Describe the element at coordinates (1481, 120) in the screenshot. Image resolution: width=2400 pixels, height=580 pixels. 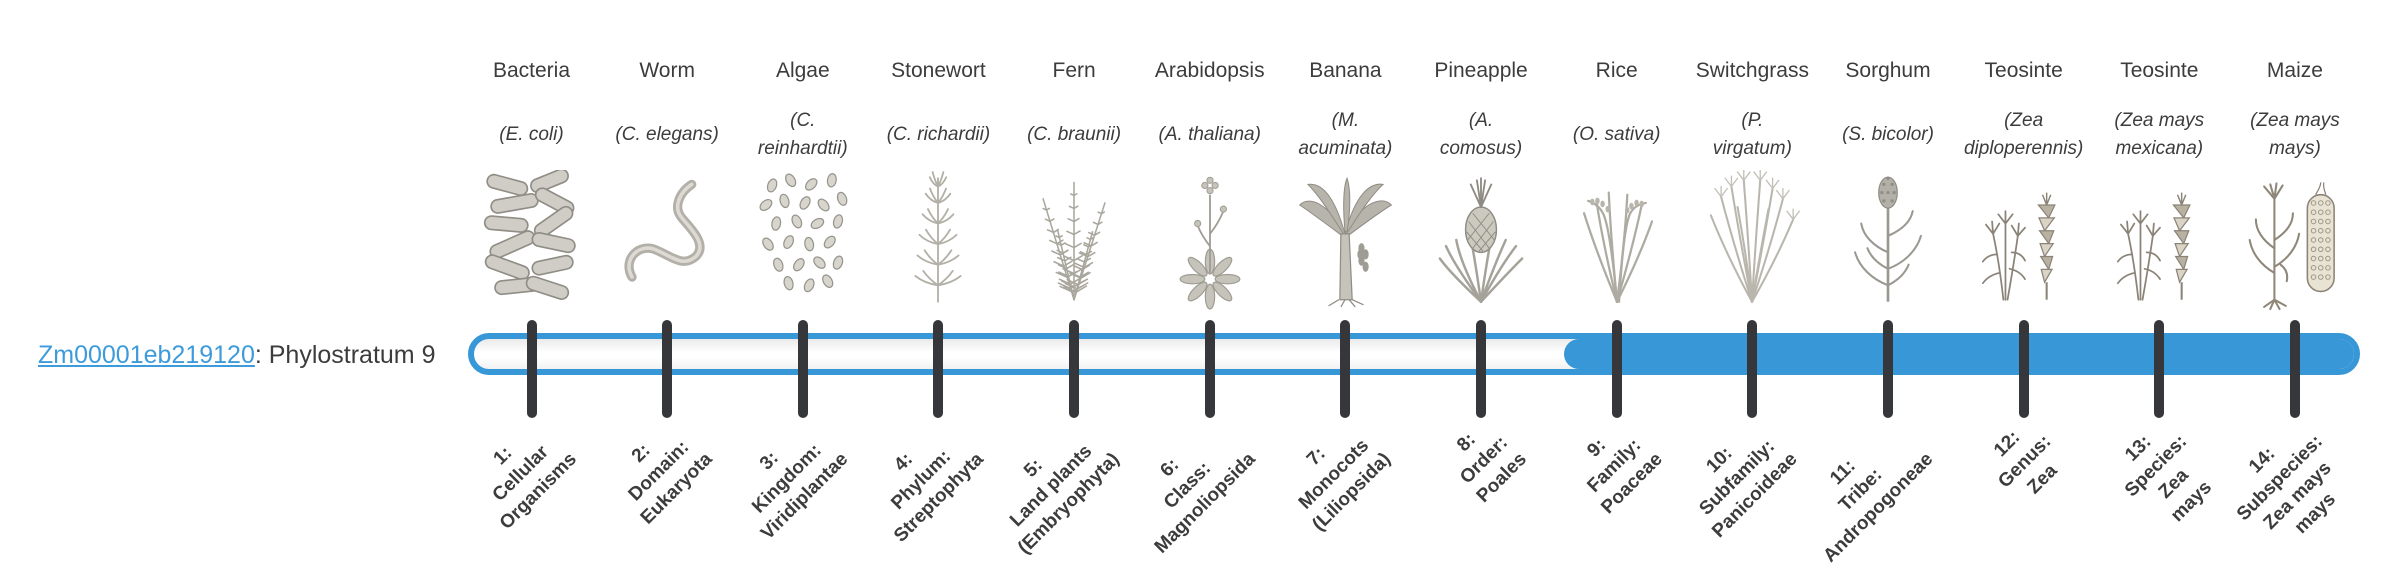
I see `species-name-line: (A.` at that location.